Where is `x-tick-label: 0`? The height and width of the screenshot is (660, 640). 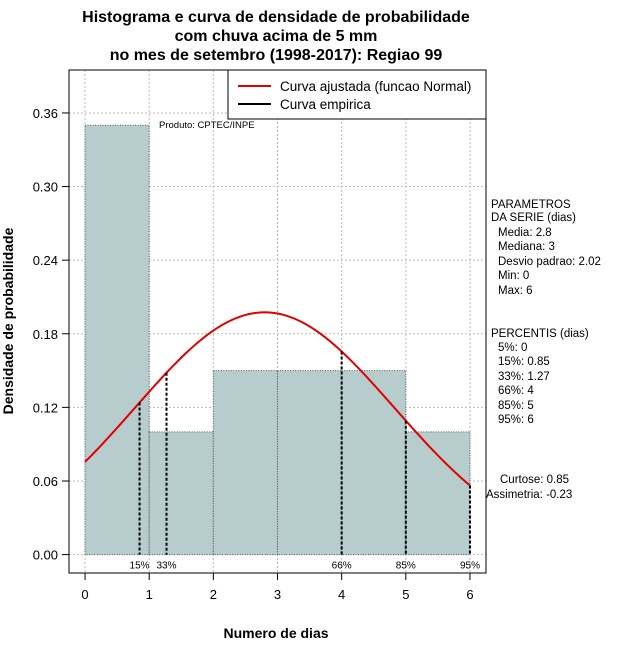
x-tick-label: 0 is located at coordinates (84, 594).